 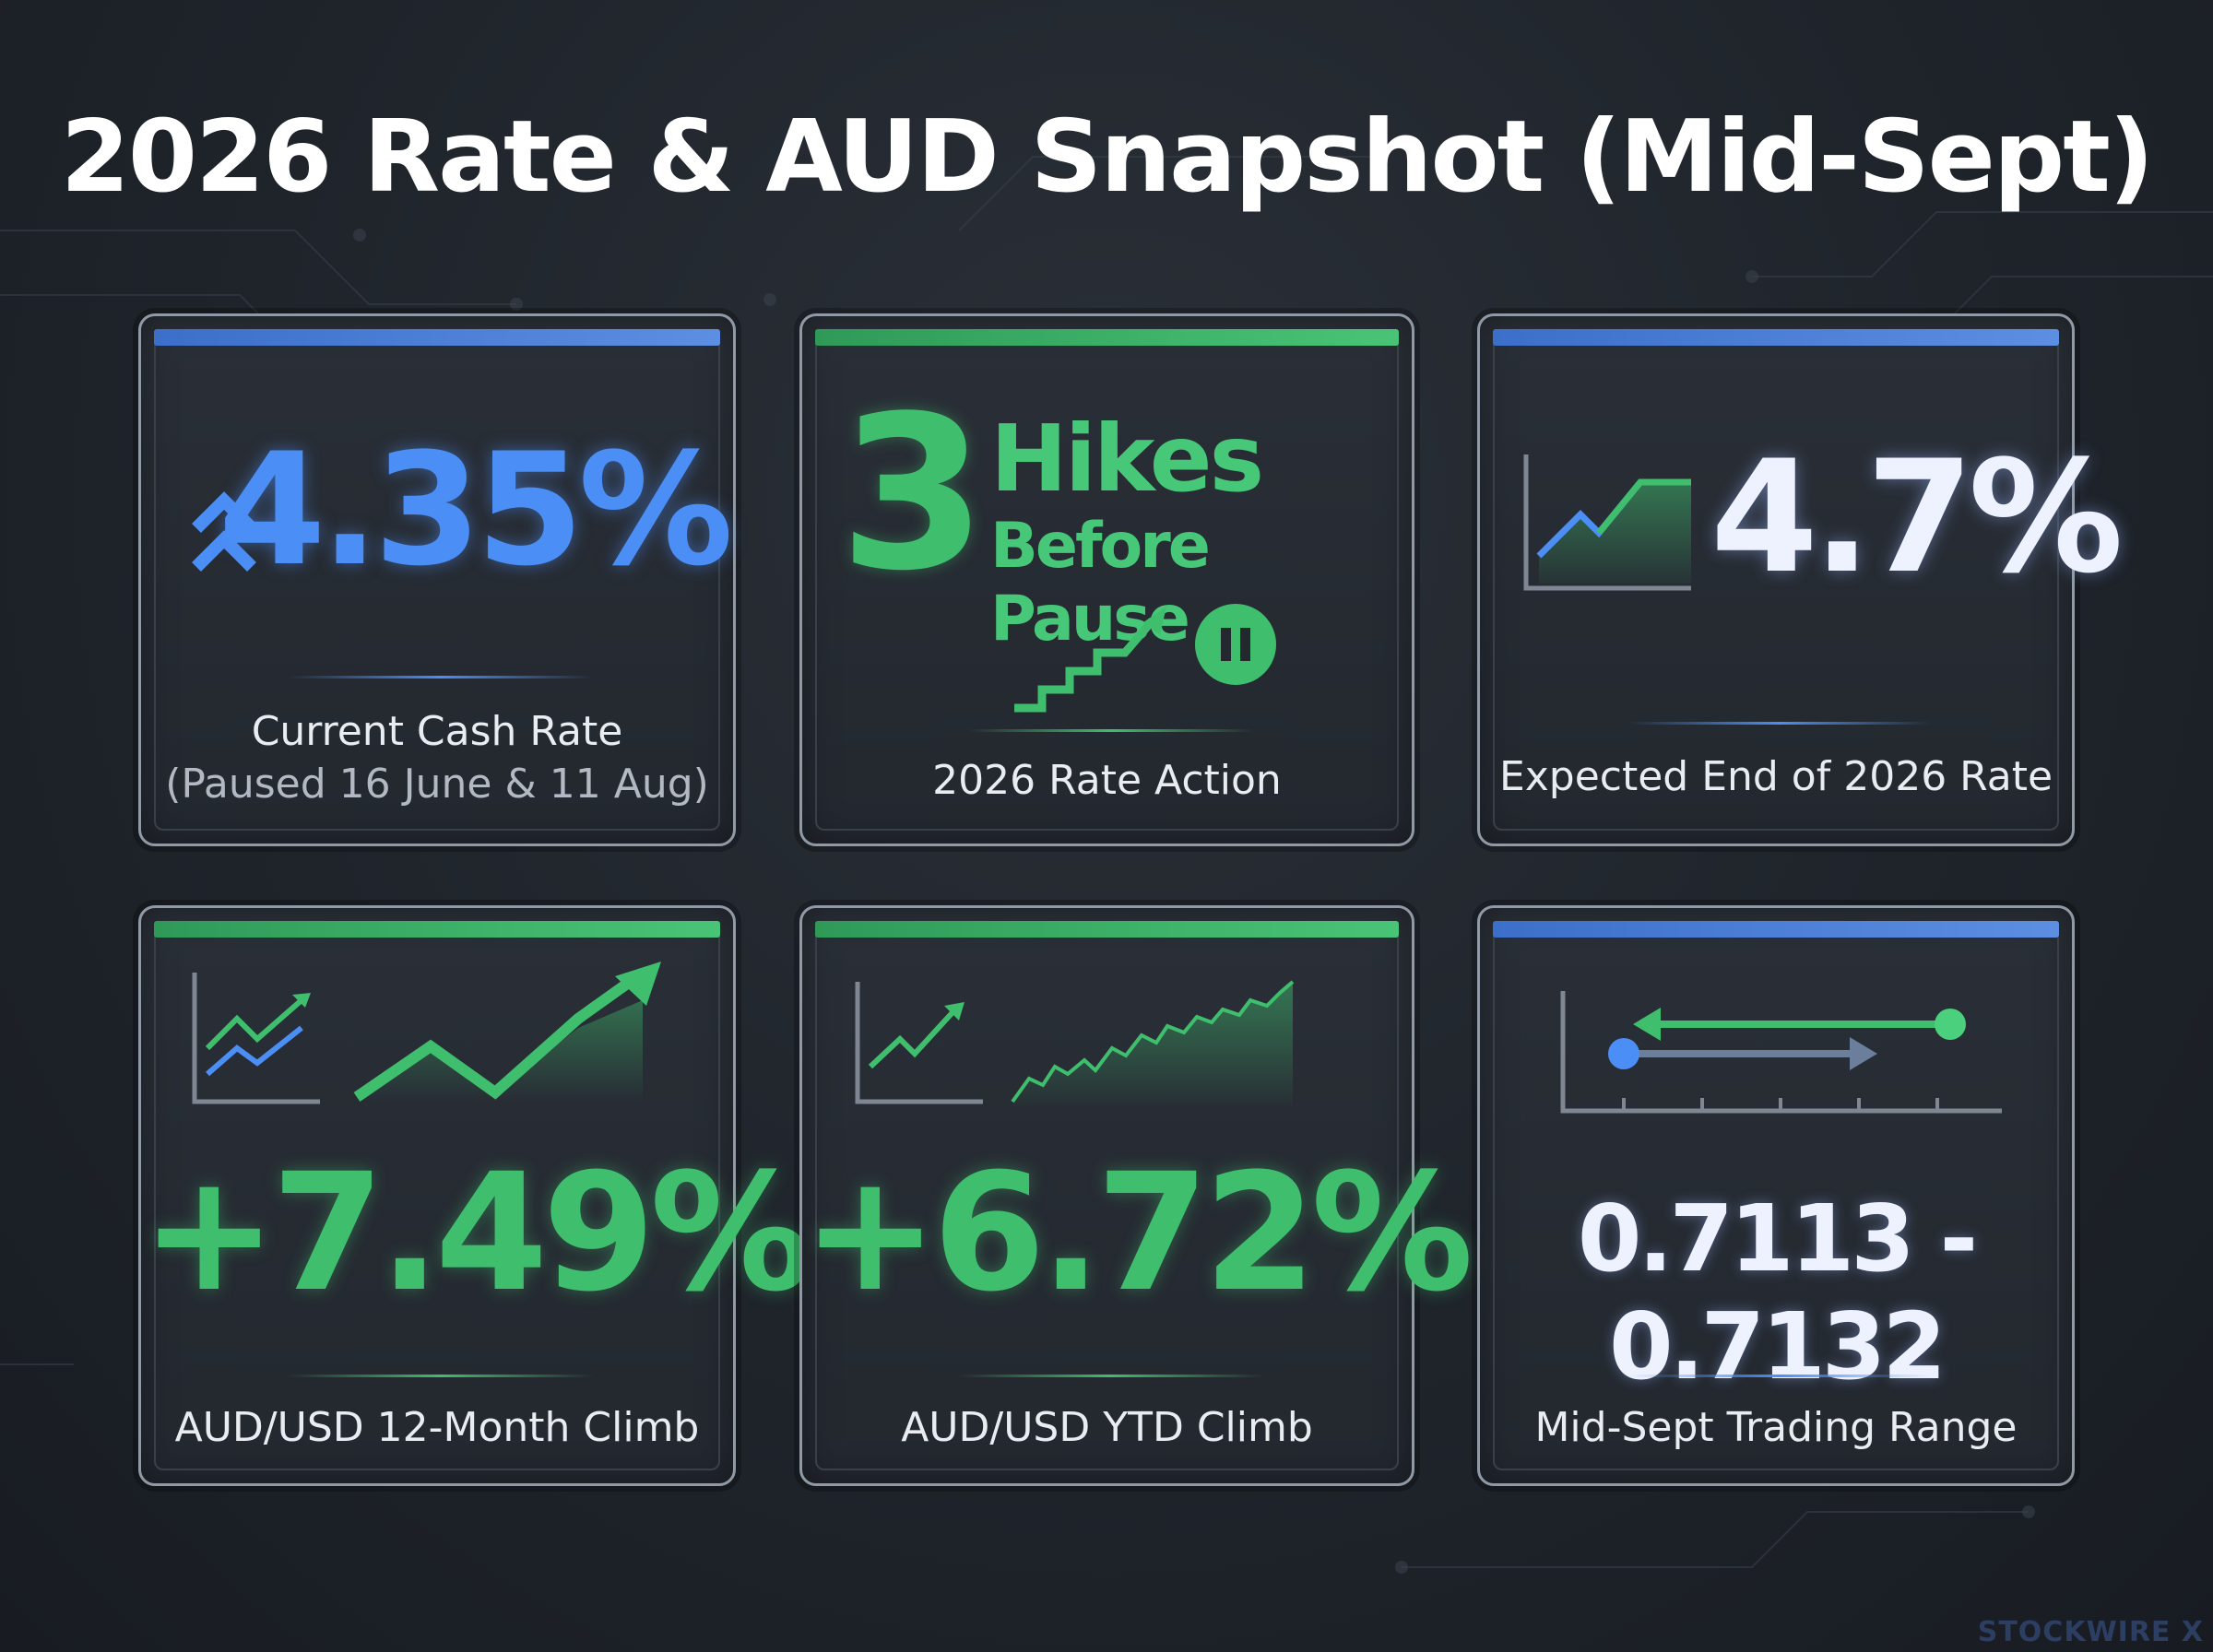 I want to click on card-rate-action: 3 Hikes Before Pause 2026 Rate Action, so click(x=1106, y=579).